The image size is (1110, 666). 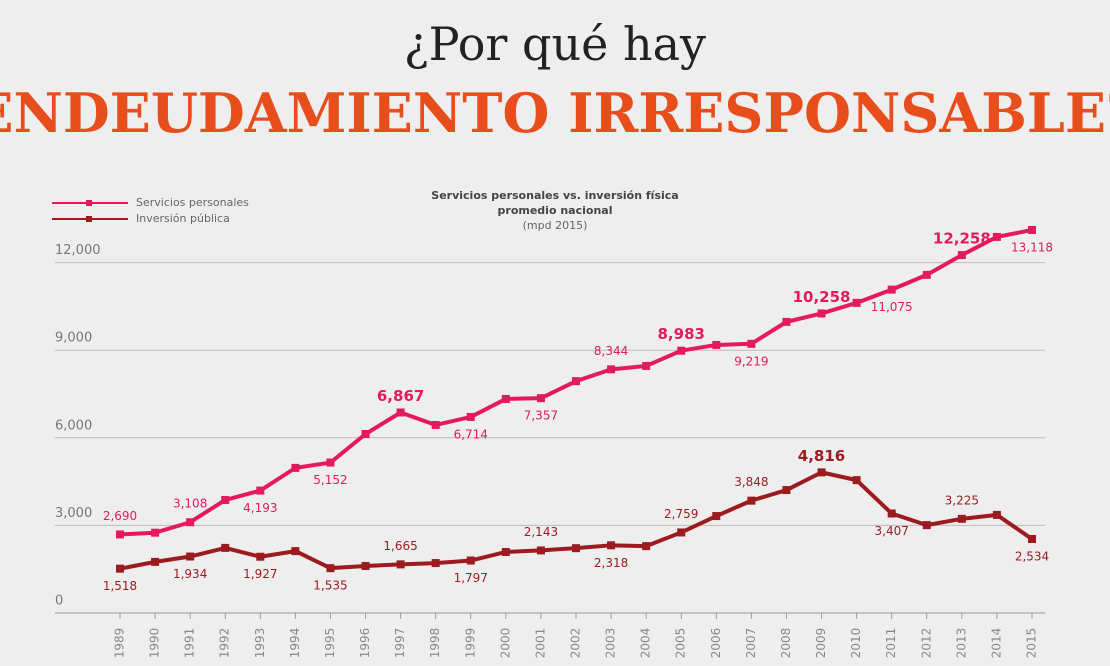 What do you see at coordinates (183, 218) in the screenshot?
I see `legend-label: Inversión pública` at bounding box center [183, 218].